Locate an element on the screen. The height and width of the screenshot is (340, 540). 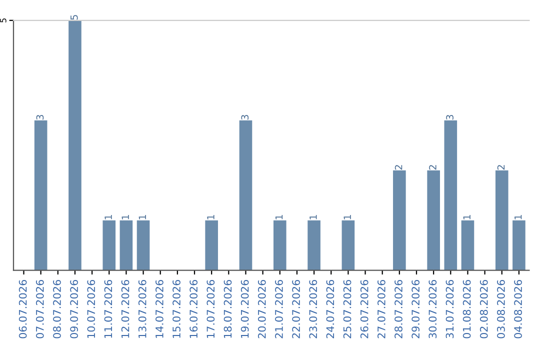
x-tick-label: 25.07.2026 is located at coordinates (347, 309).